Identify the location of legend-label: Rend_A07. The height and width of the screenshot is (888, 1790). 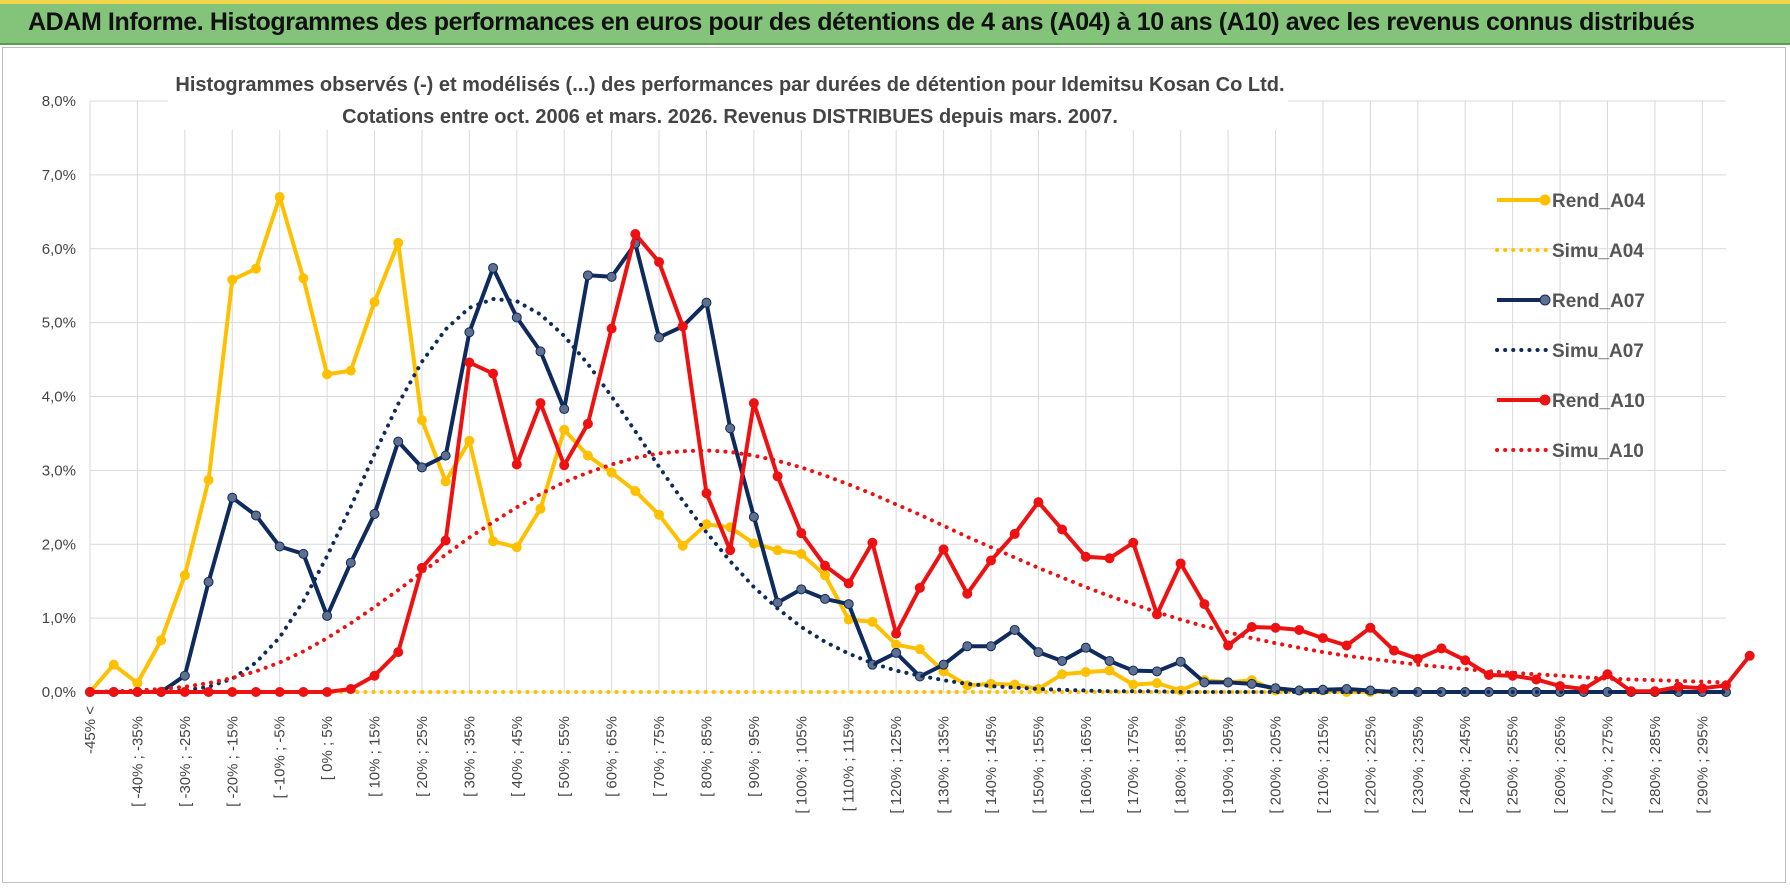
(1598, 301).